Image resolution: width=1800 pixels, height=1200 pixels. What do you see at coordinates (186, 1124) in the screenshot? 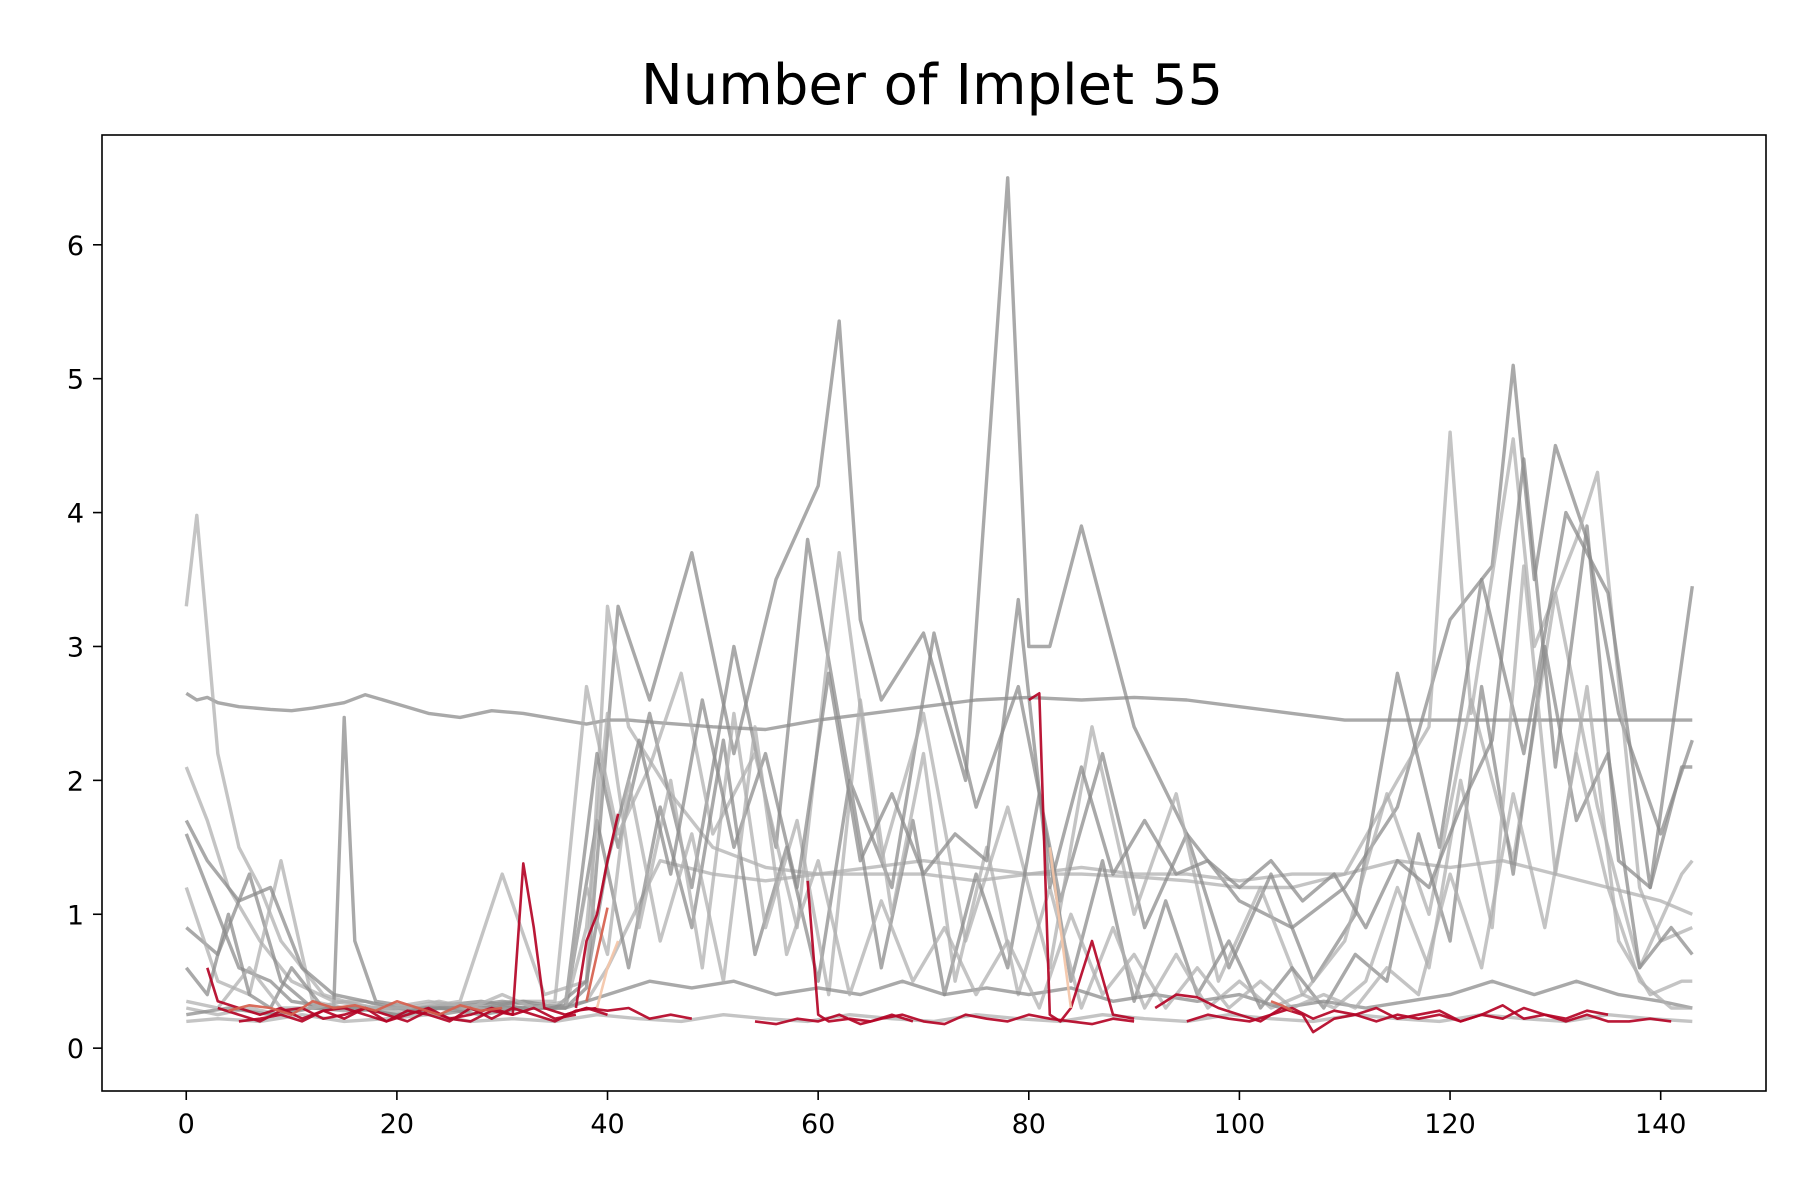
I see `x-tick-label: 0` at bounding box center [186, 1124].